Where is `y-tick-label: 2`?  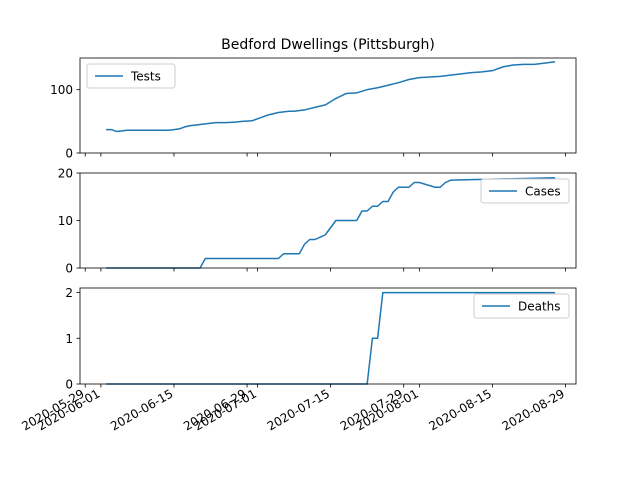 y-tick-label: 2 is located at coordinates (69, 293).